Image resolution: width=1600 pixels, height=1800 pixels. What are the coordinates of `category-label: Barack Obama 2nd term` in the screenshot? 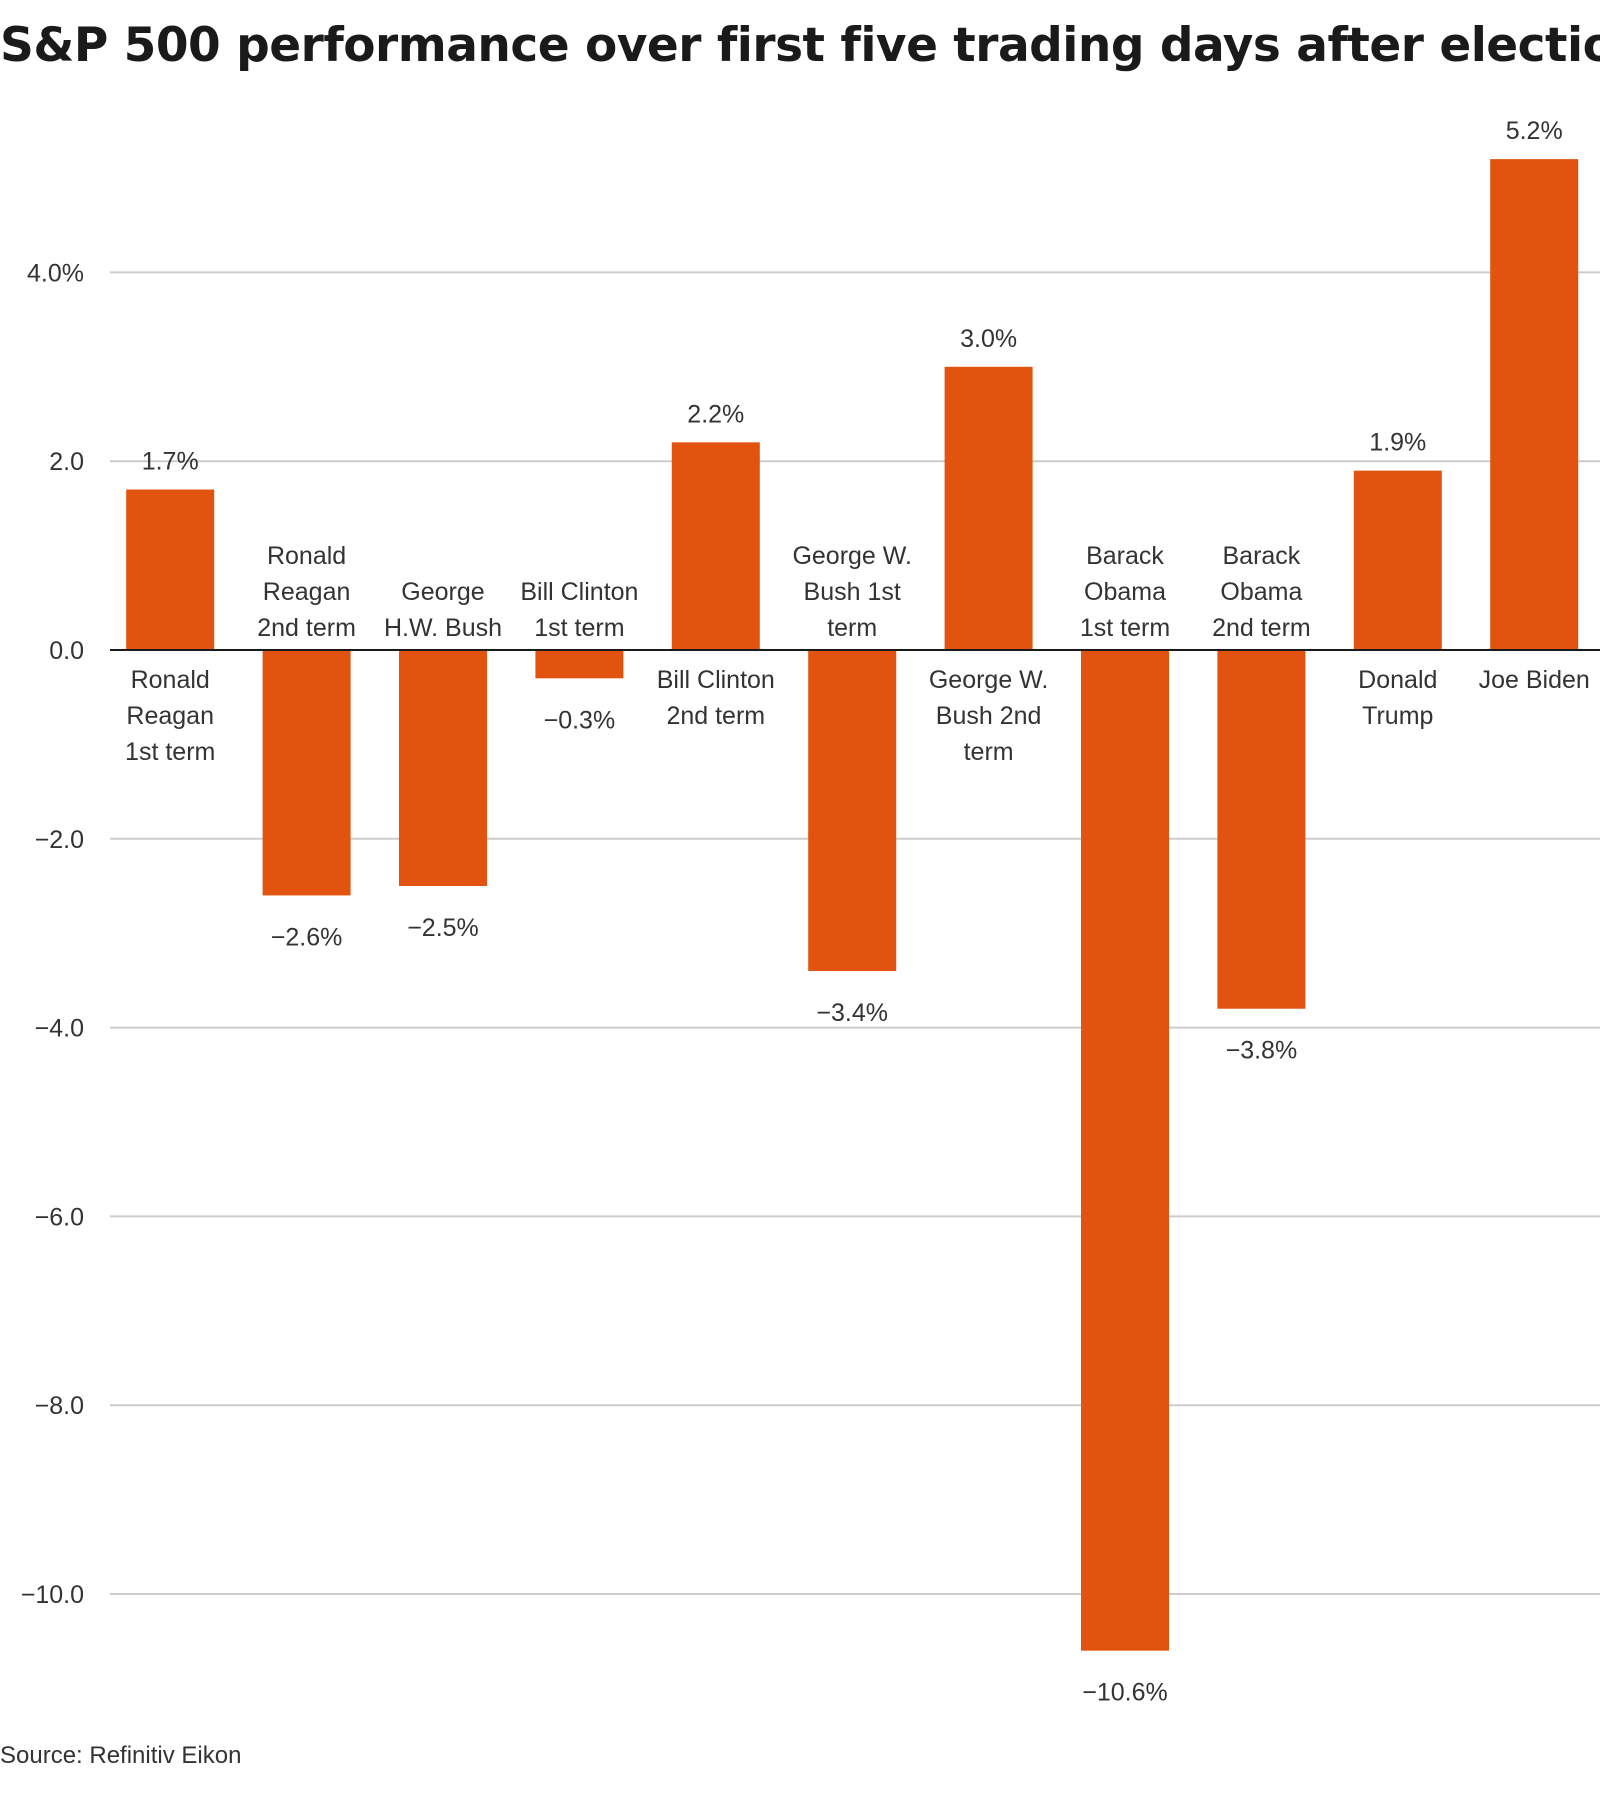 It's located at (1261, 592).